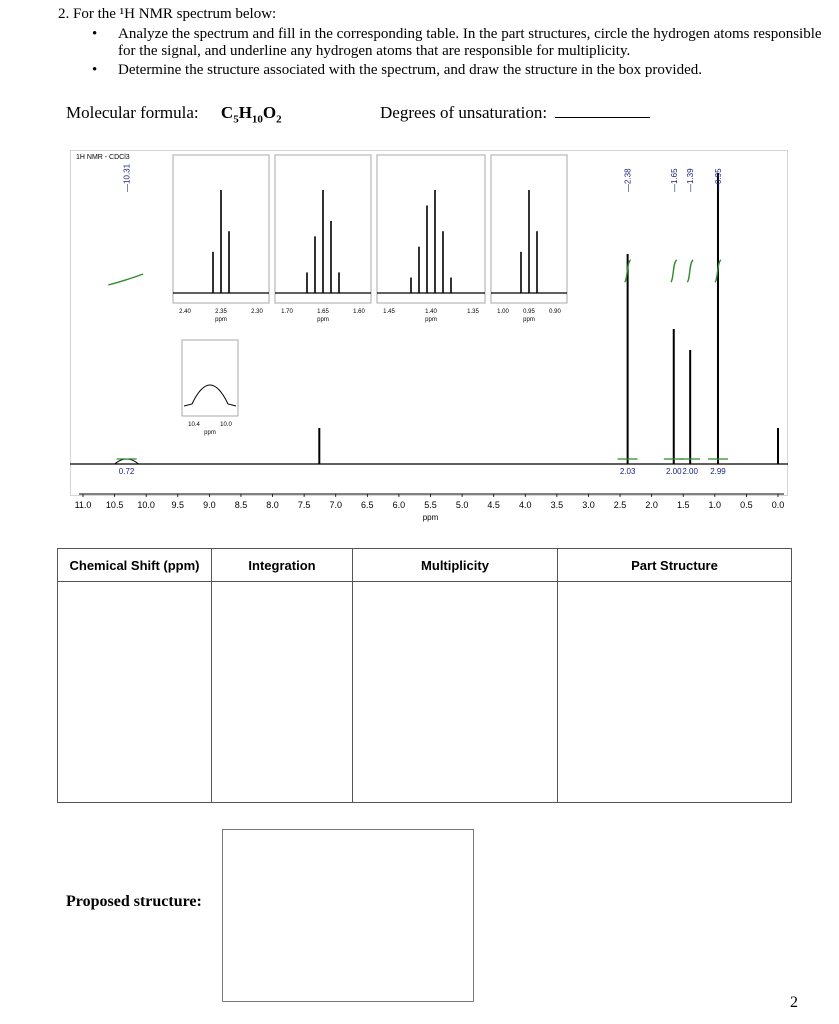 Image resolution: width=839 pixels, height=1024 pixels. What do you see at coordinates (746, 505) in the screenshot?
I see `x-tick-label: 0.5` at bounding box center [746, 505].